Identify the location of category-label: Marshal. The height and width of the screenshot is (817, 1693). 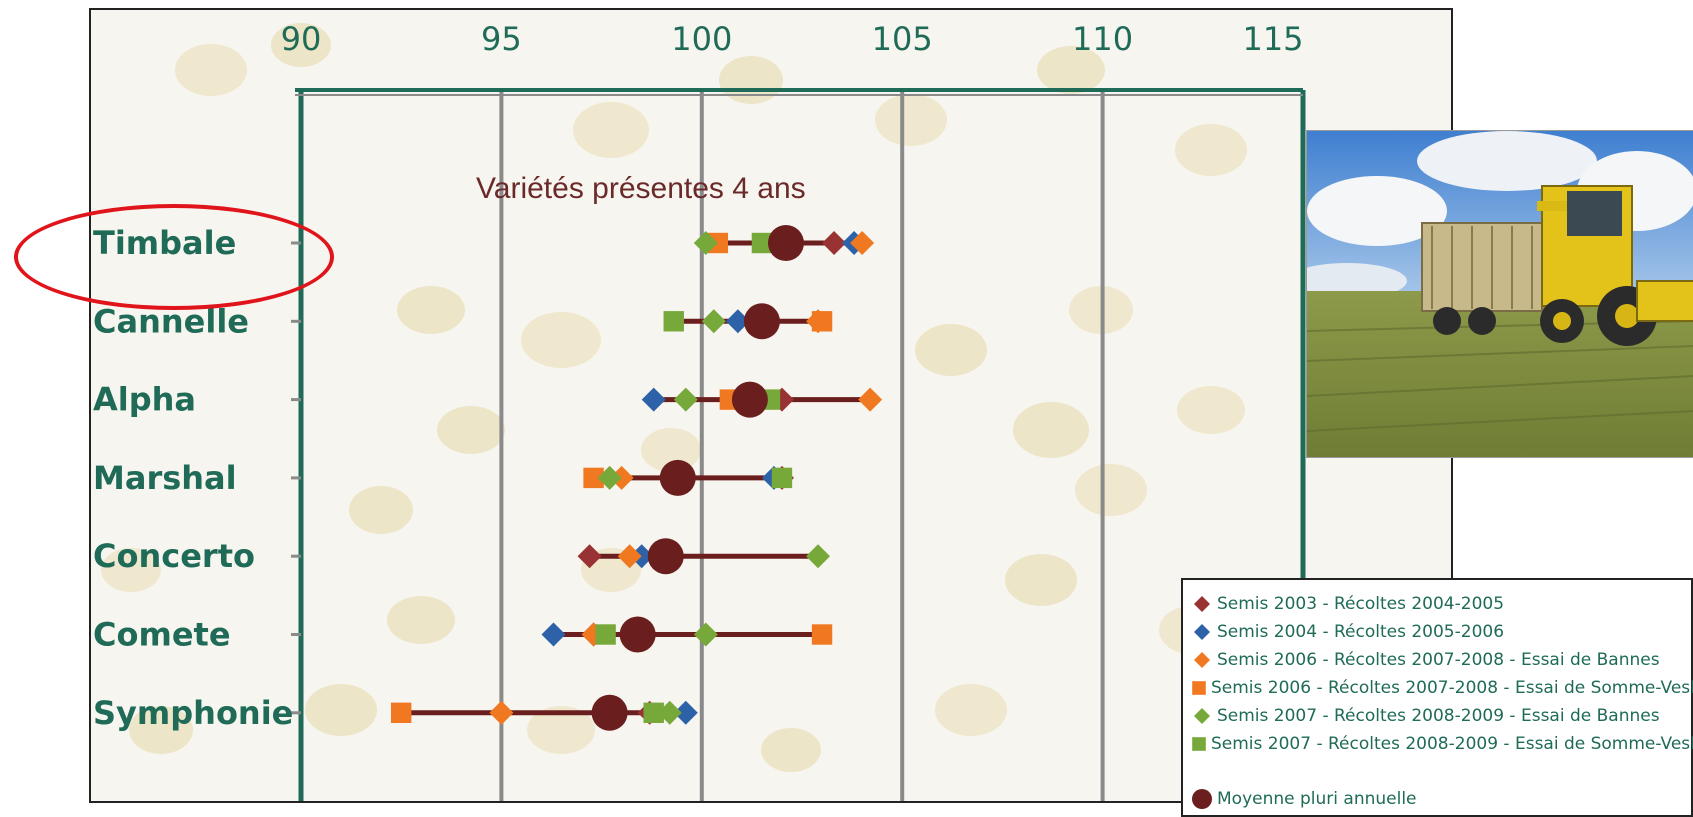
(165, 478).